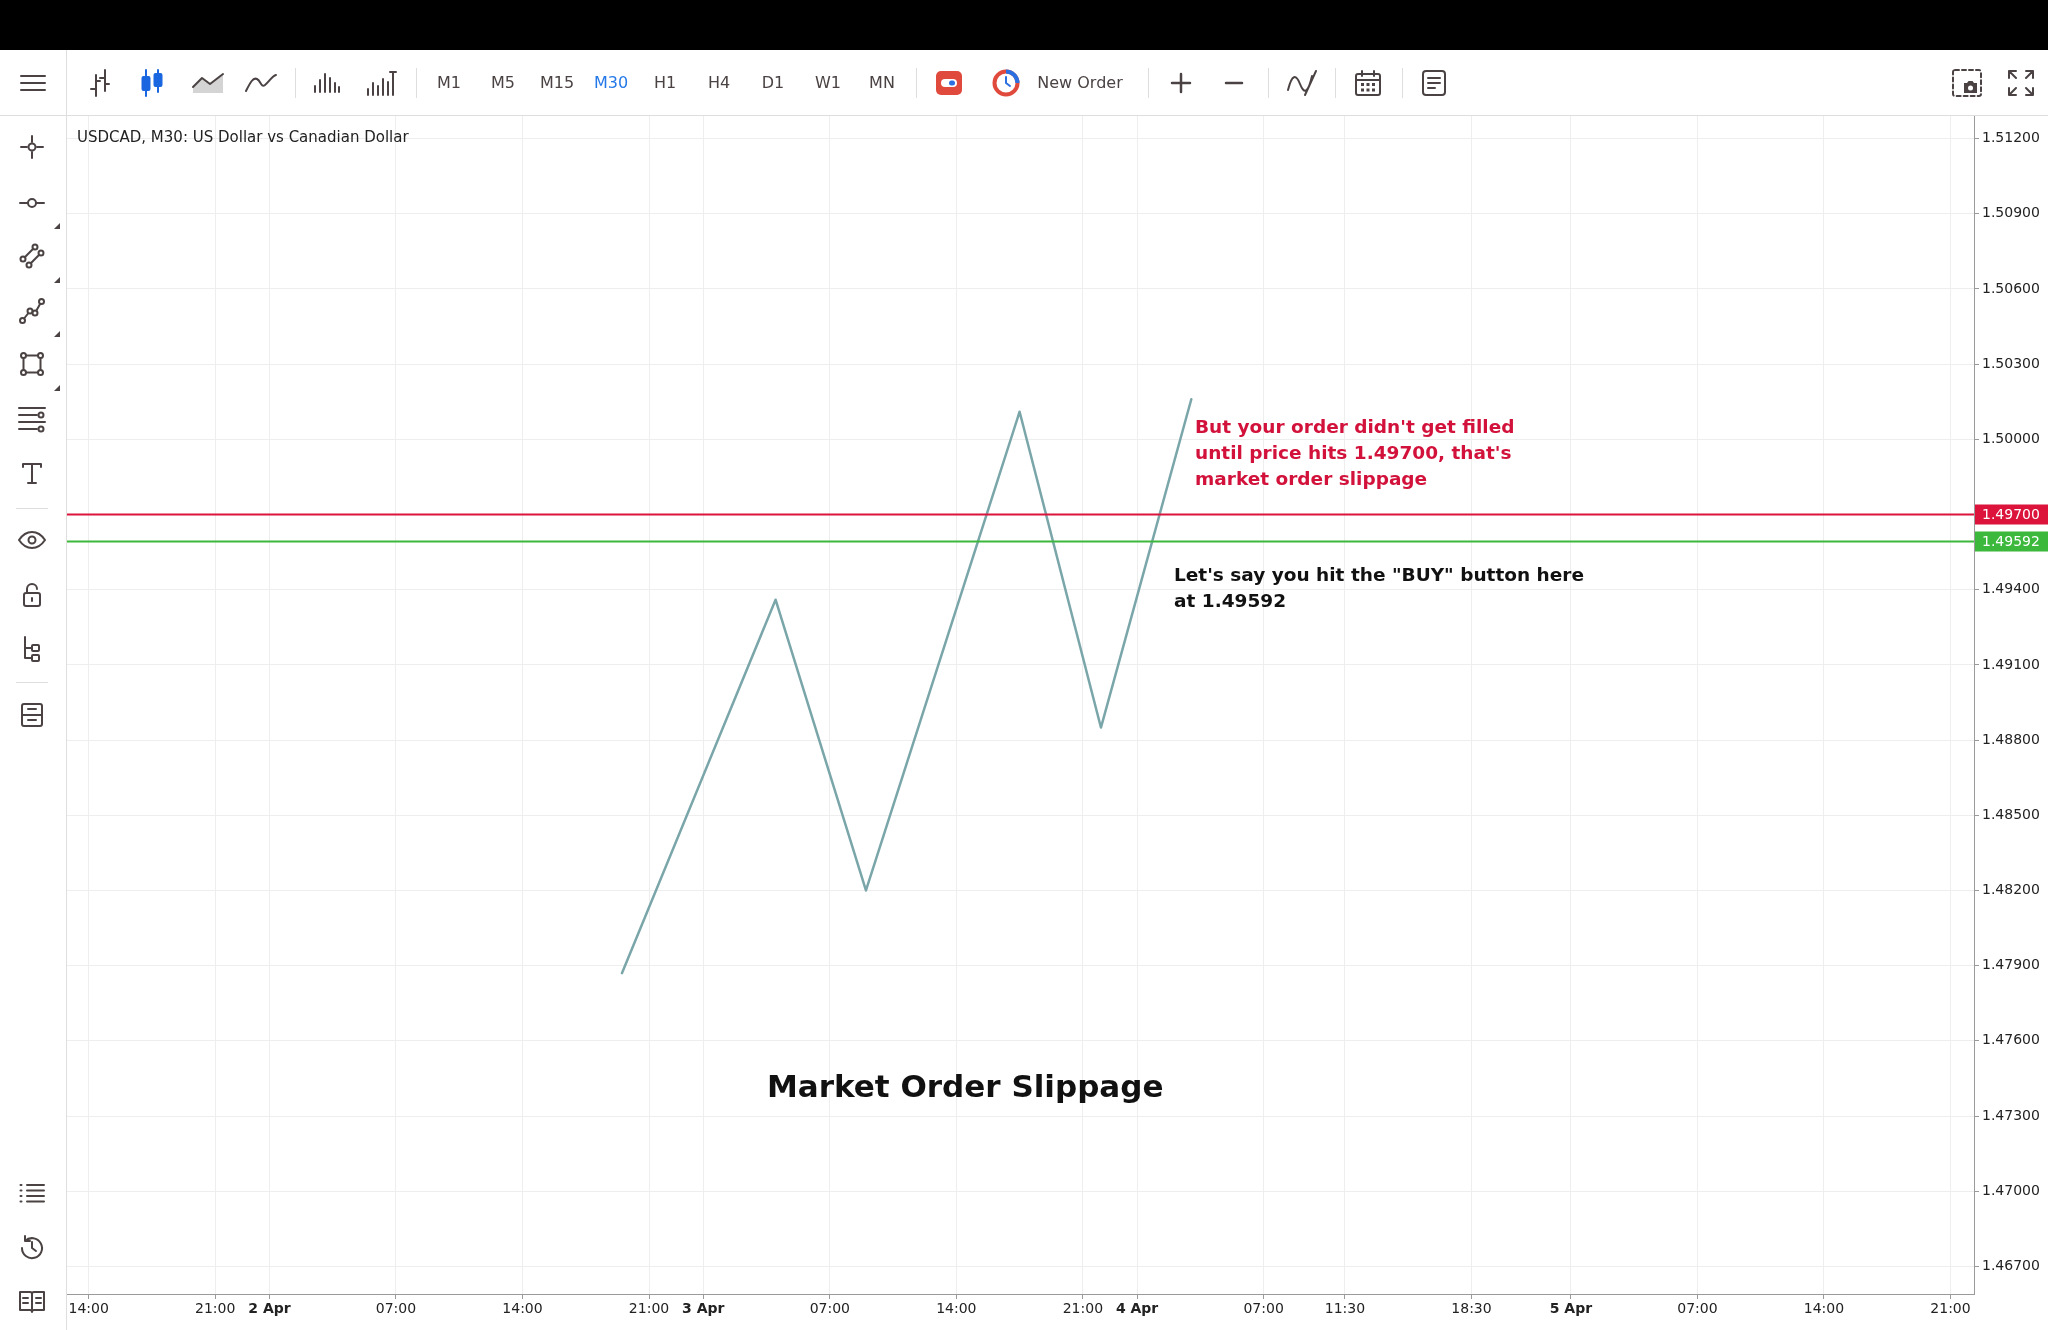  Describe the element at coordinates (828, 83) in the screenshot. I see `text: W1` at that location.